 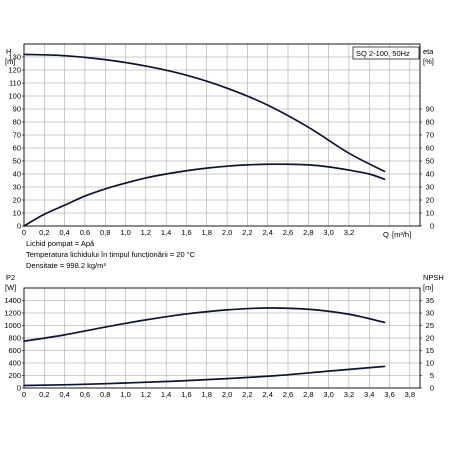 What do you see at coordinates (10, 61) in the screenshot?
I see `top-left-axis-unit: [m]` at bounding box center [10, 61].